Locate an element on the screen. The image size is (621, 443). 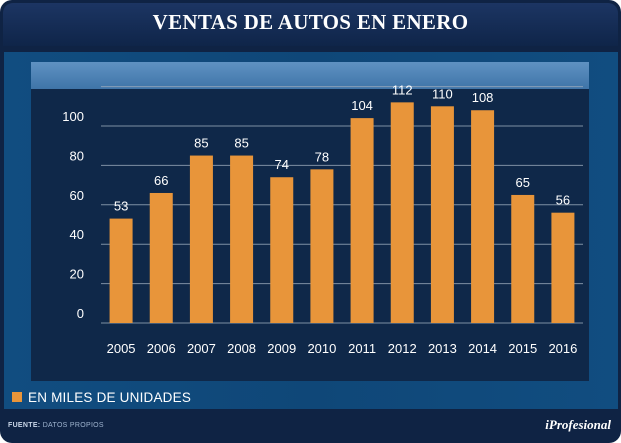
x-tick-label-2005: 2005 is located at coordinates (121, 348).